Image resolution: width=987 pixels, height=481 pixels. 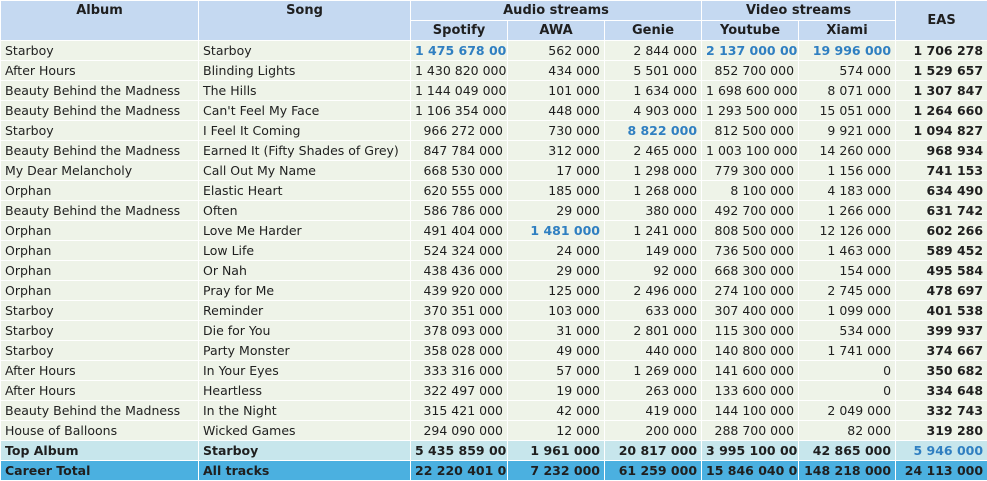 I want to click on song-cell: Wicked Games, so click(x=304, y=430).